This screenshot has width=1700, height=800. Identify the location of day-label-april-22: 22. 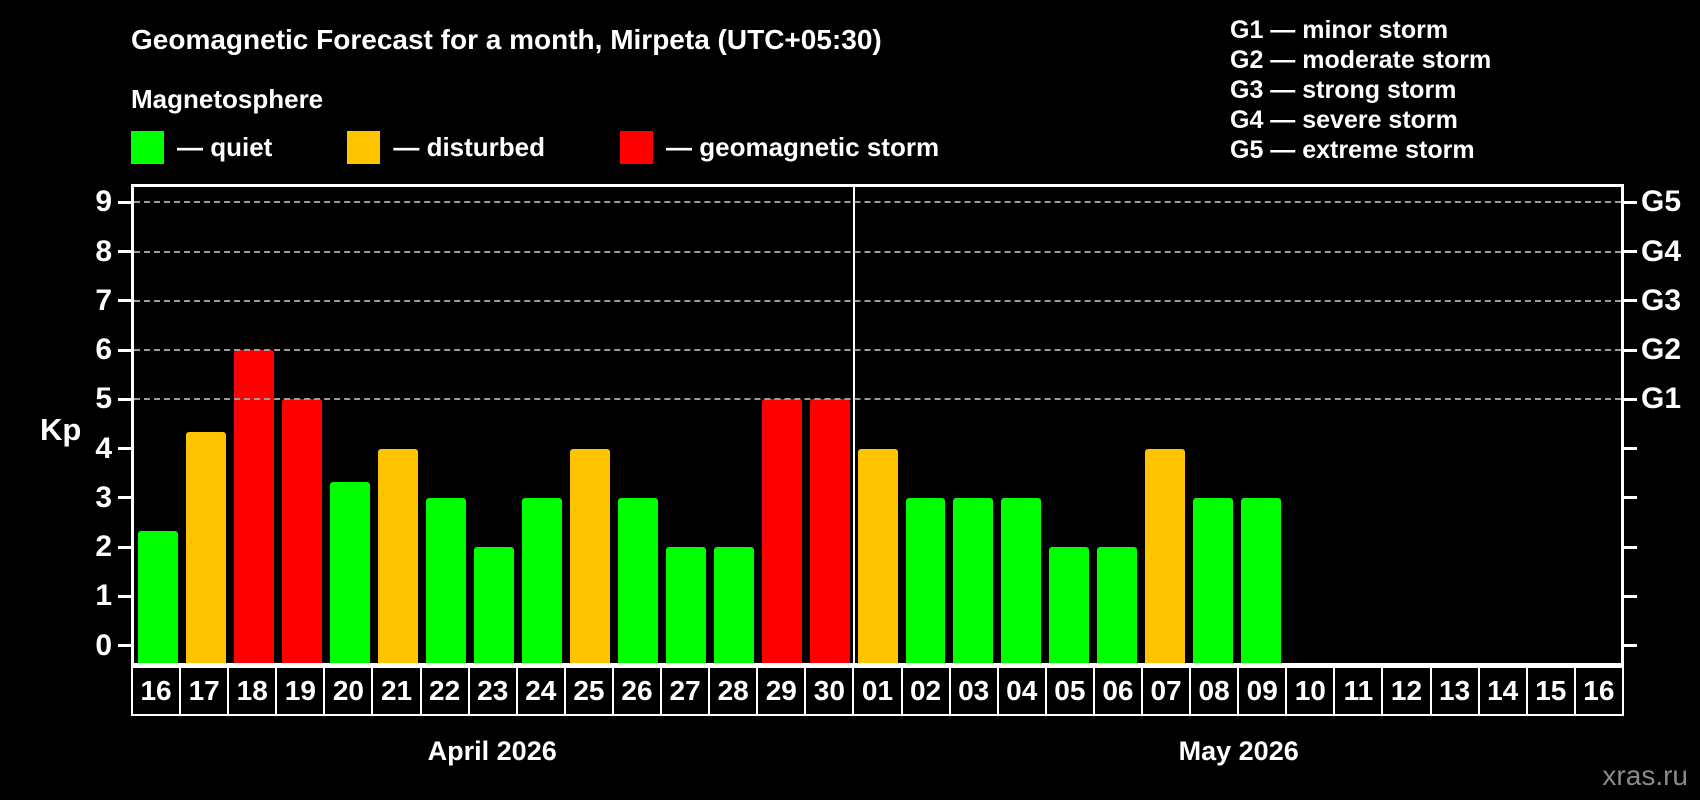
(445, 691).